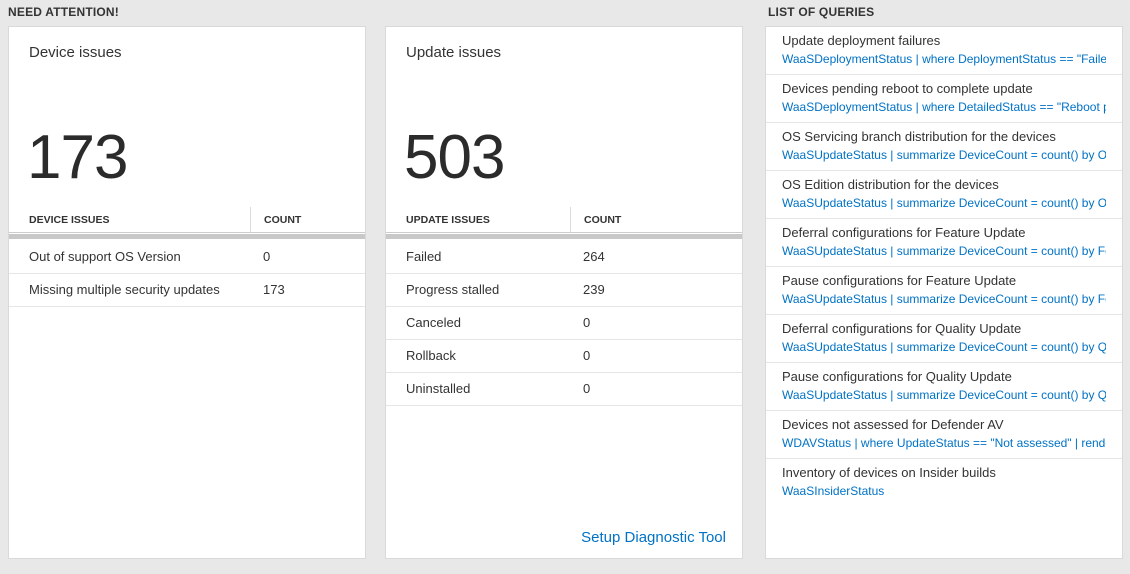  Describe the element at coordinates (564, 356) in the screenshot. I see `table-row: Rollback 0` at that location.